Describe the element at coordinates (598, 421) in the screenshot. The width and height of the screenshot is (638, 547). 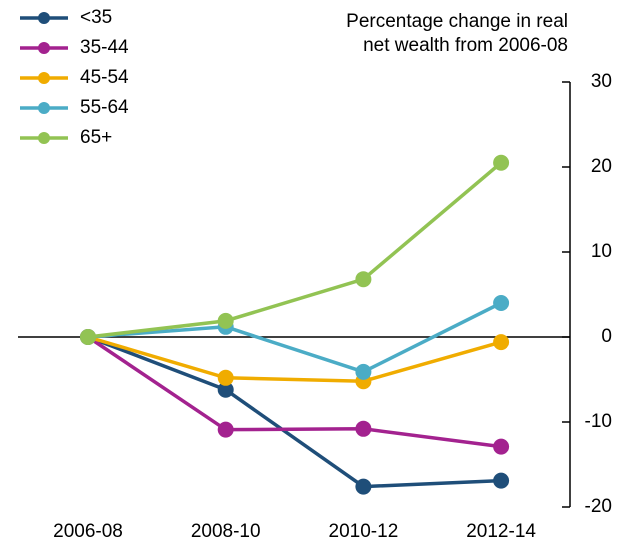
I see `y-tick-label: -10` at that location.